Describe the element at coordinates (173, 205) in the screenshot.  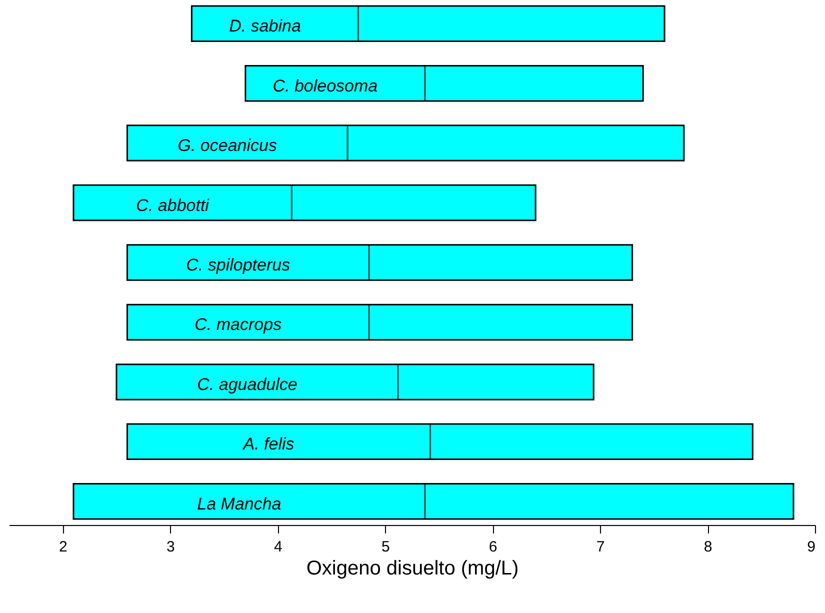
I see `y-tick-label: C. abbotti` at that location.